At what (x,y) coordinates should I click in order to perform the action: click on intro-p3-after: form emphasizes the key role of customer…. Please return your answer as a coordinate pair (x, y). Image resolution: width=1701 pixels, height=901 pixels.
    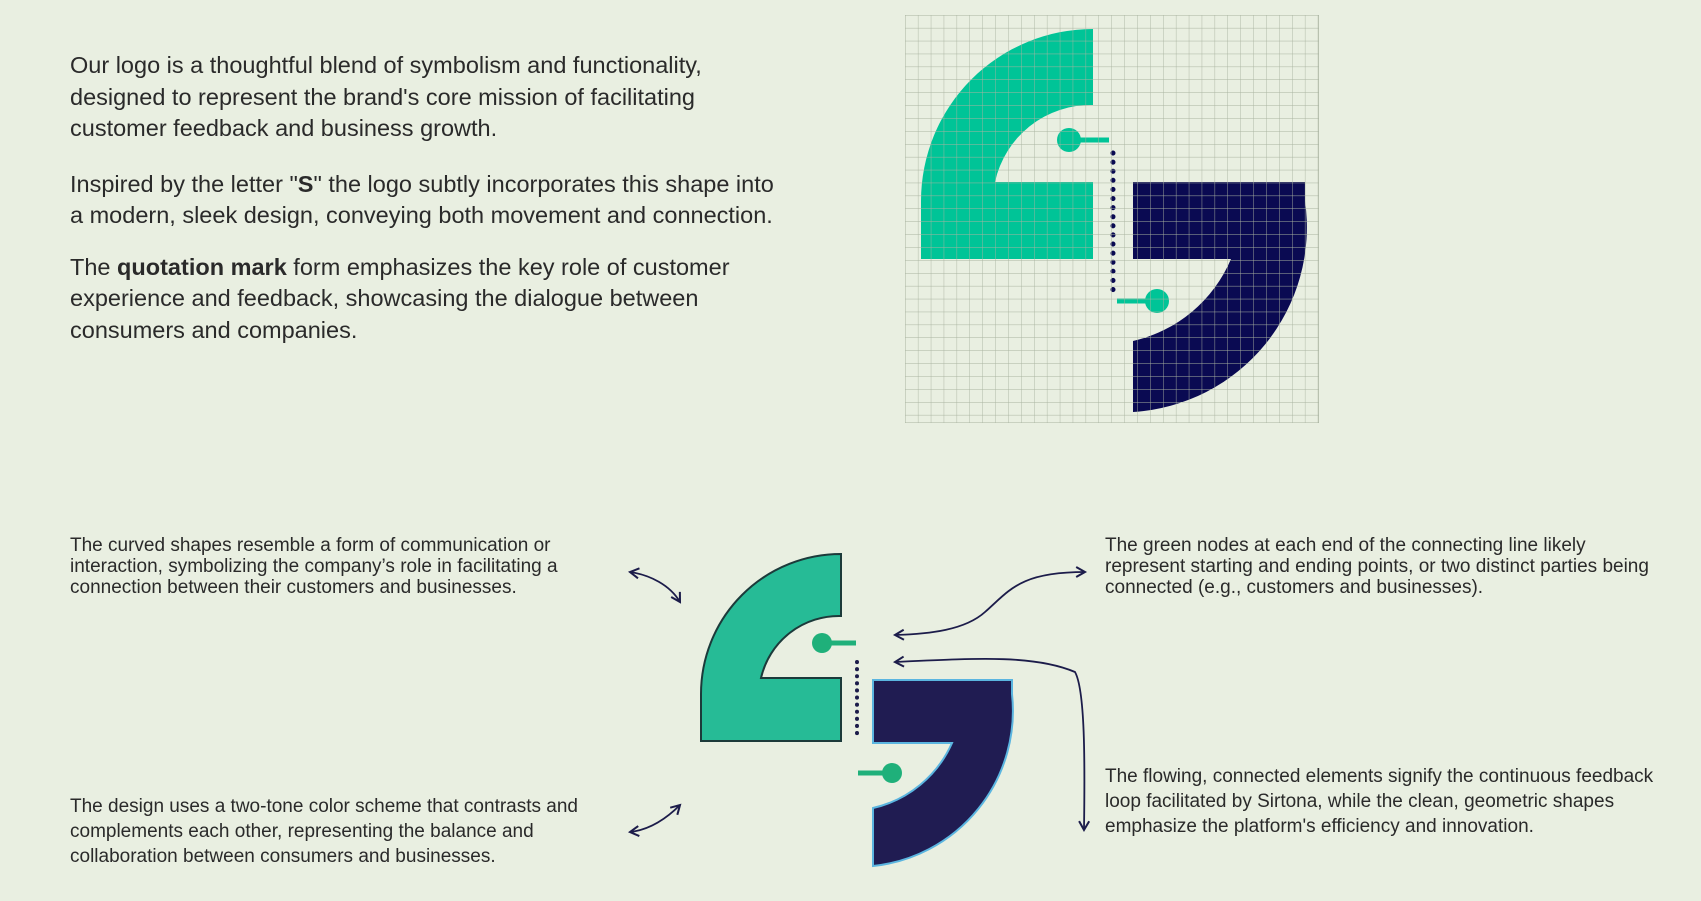
    Looking at the image, I should click on (400, 298).